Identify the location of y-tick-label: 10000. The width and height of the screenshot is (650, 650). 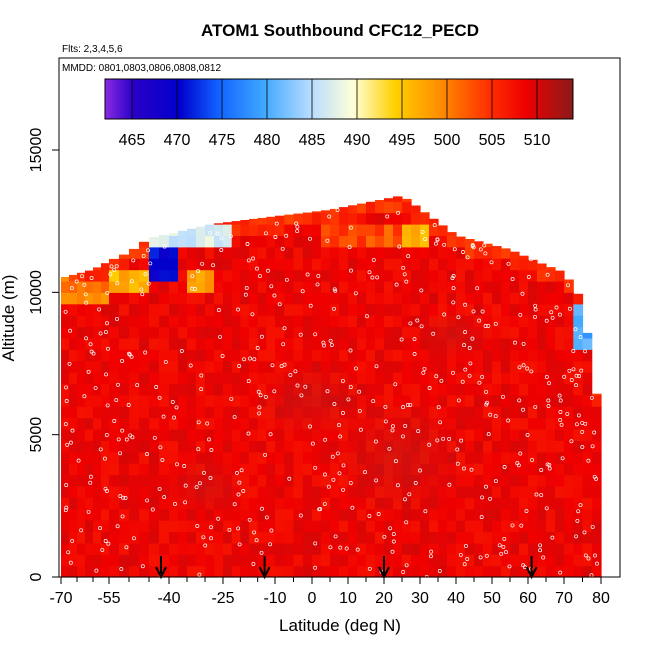
(36, 292).